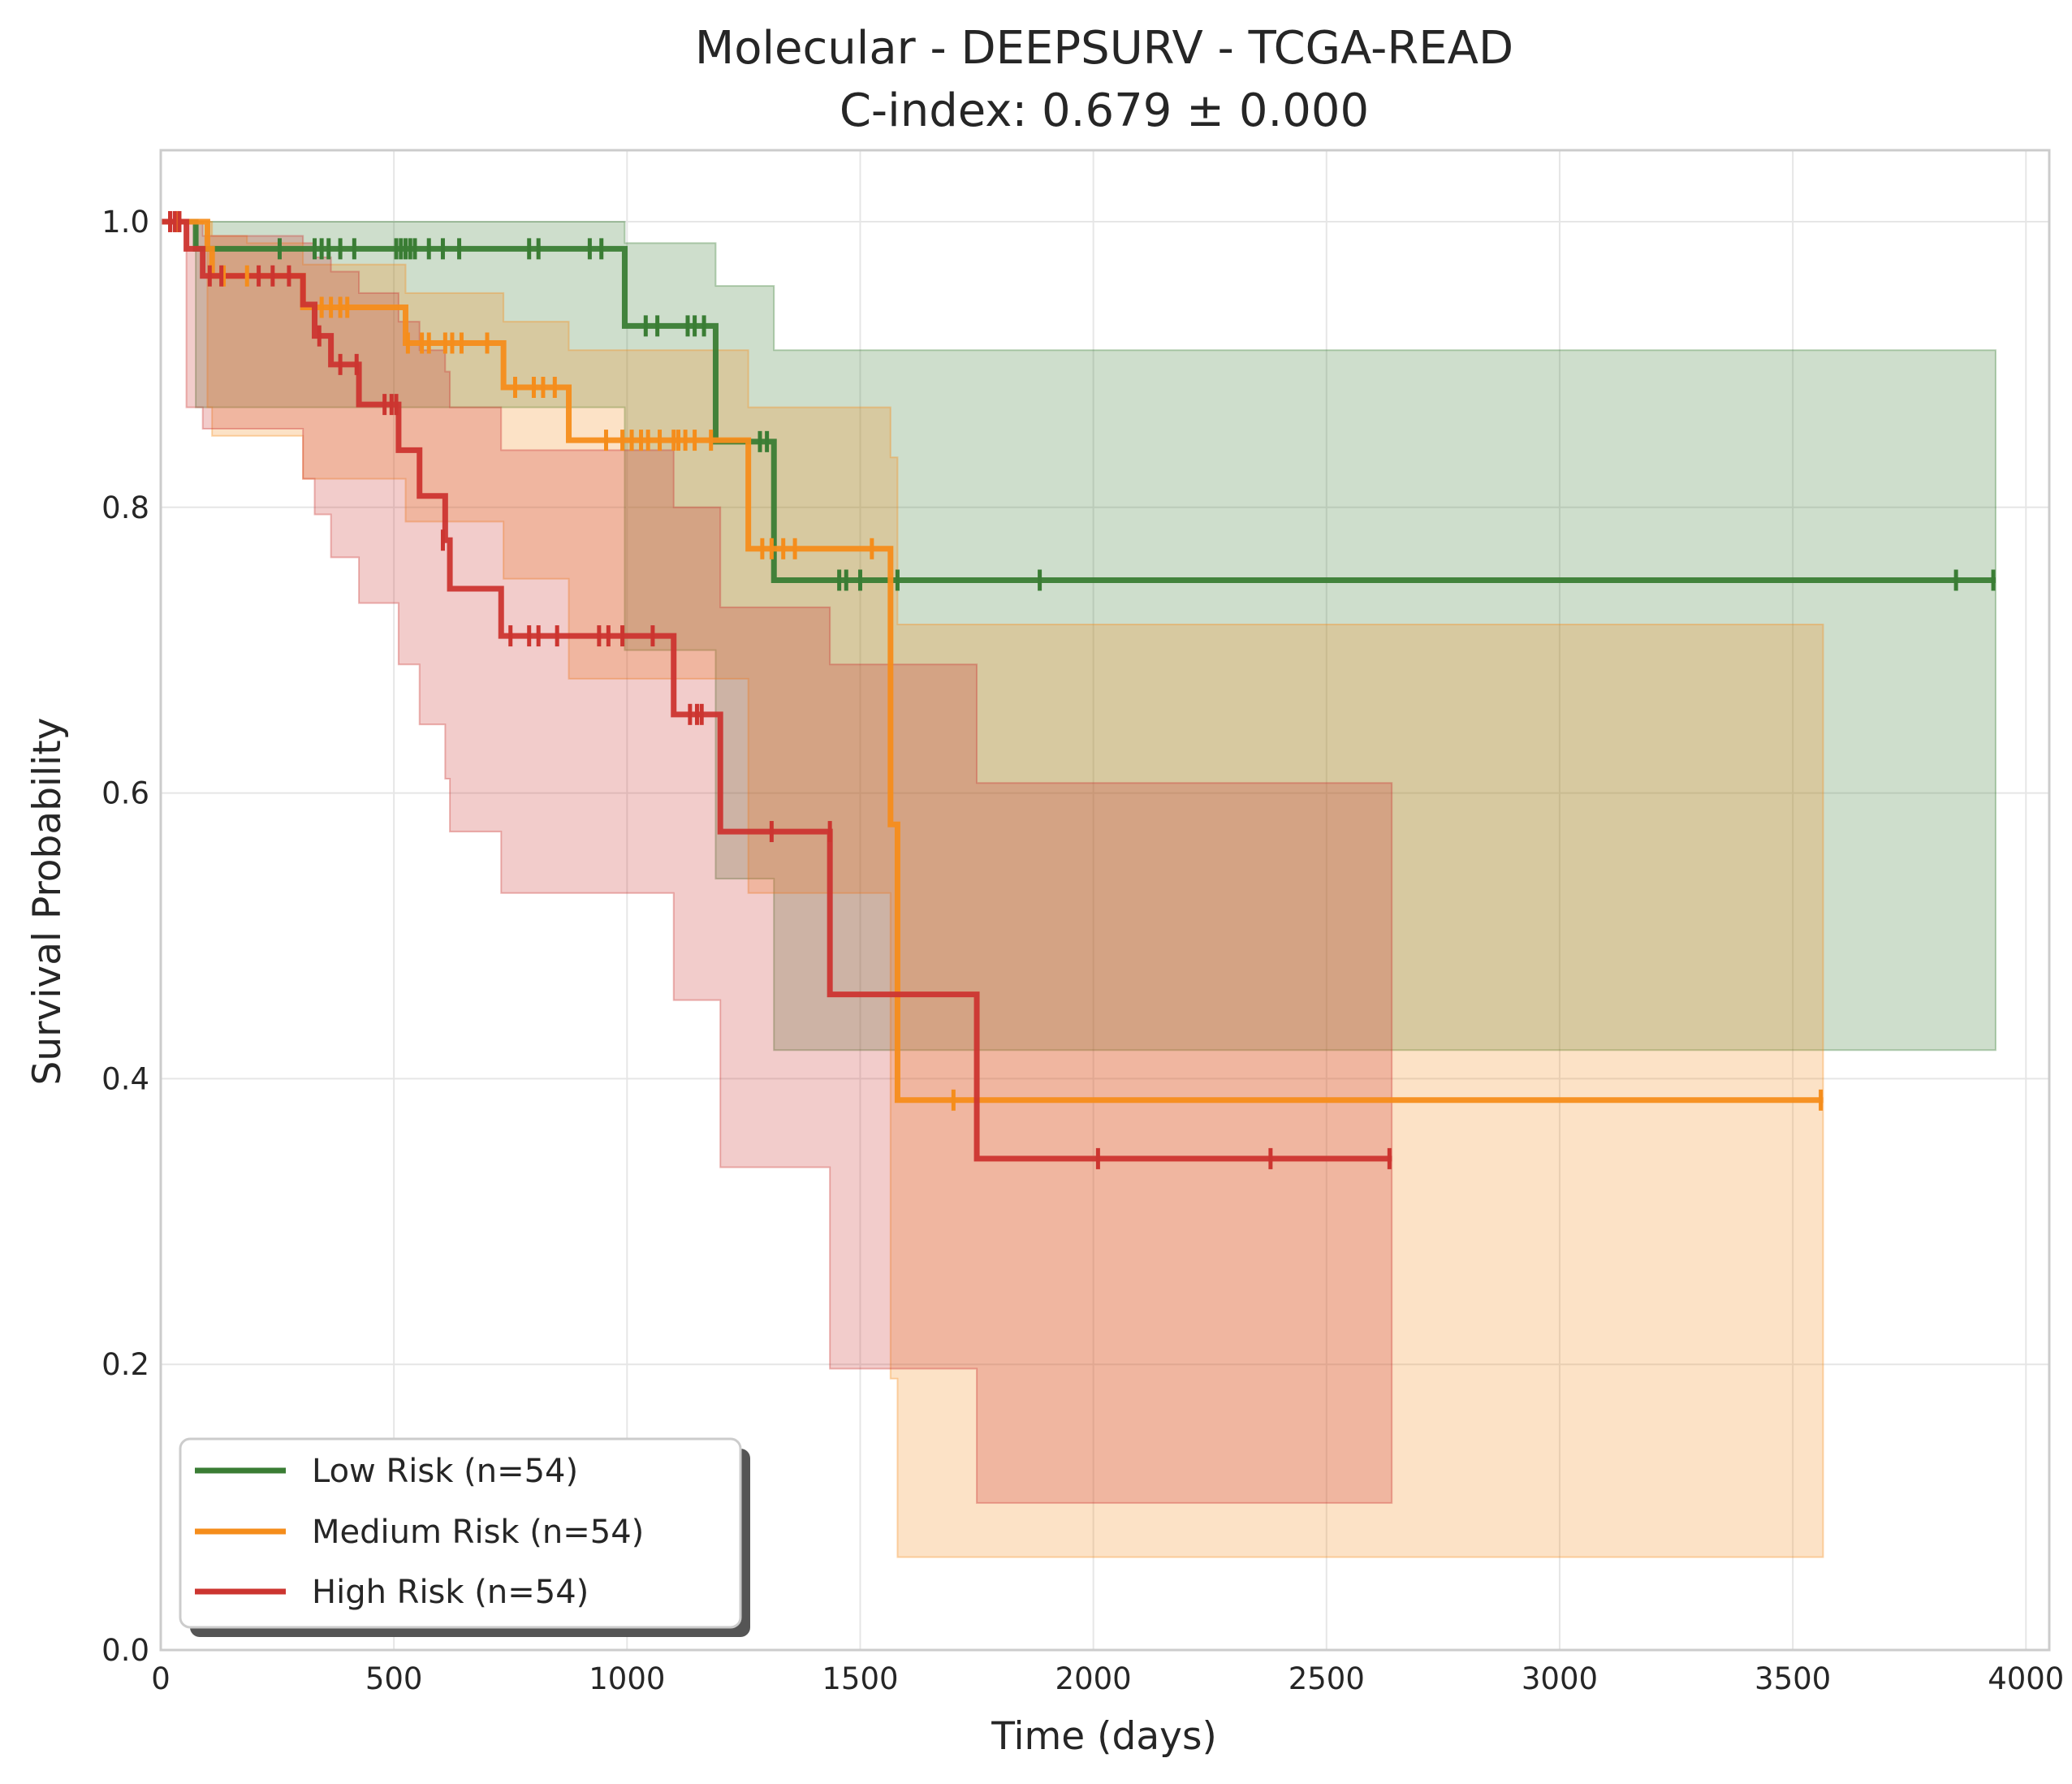  What do you see at coordinates (627, 1678) in the screenshot?
I see `x-tick-label: 1000` at bounding box center [627, 1678].